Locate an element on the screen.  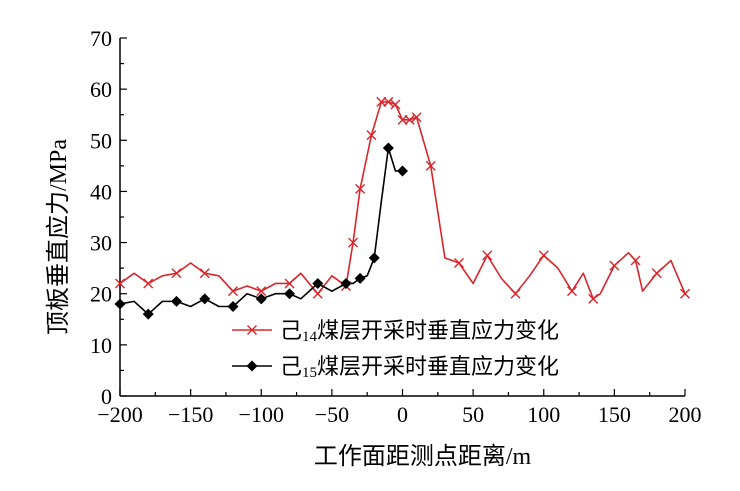
x-tick-label: 100 is located at coordinates (543, 414).